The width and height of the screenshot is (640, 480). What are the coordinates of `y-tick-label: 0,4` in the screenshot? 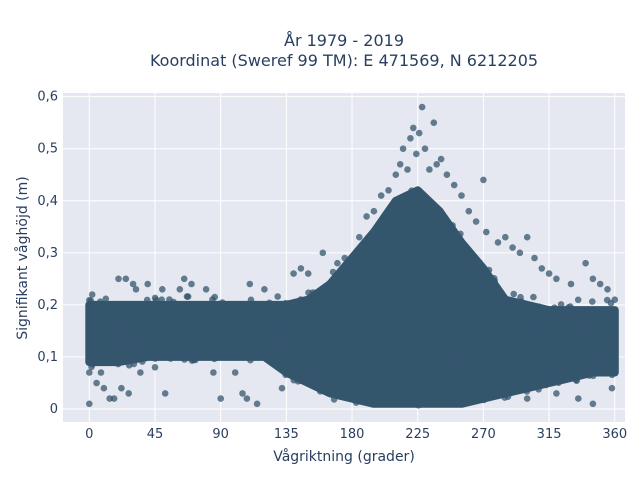 It's located at (47, 201).